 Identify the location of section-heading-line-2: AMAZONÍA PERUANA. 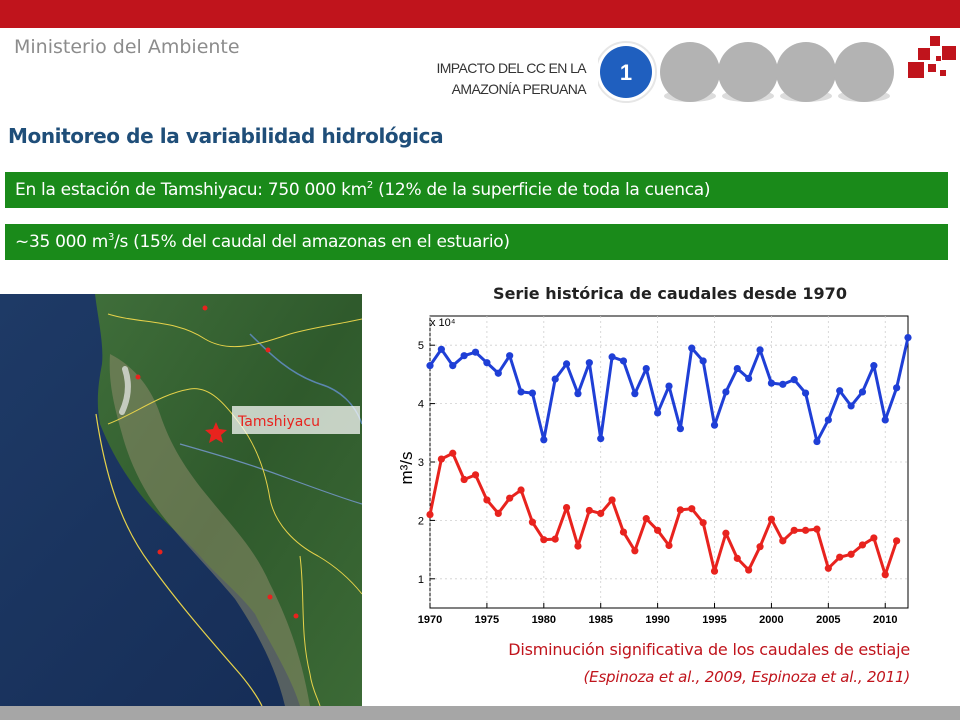
(519, 89).